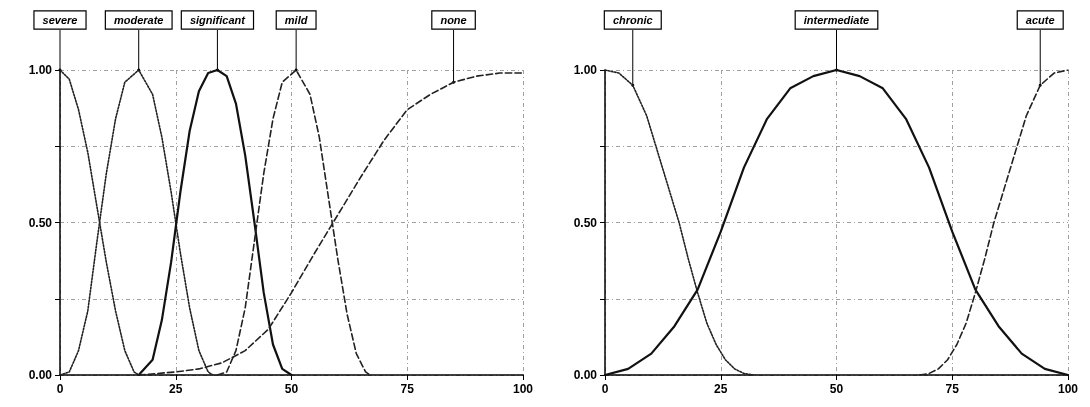 This screenshot has height=407, width=1090. What do you see at coordinates (632, 20) in the screenshot?
I see `annotation: chronic` at bounding box center [632, 20].